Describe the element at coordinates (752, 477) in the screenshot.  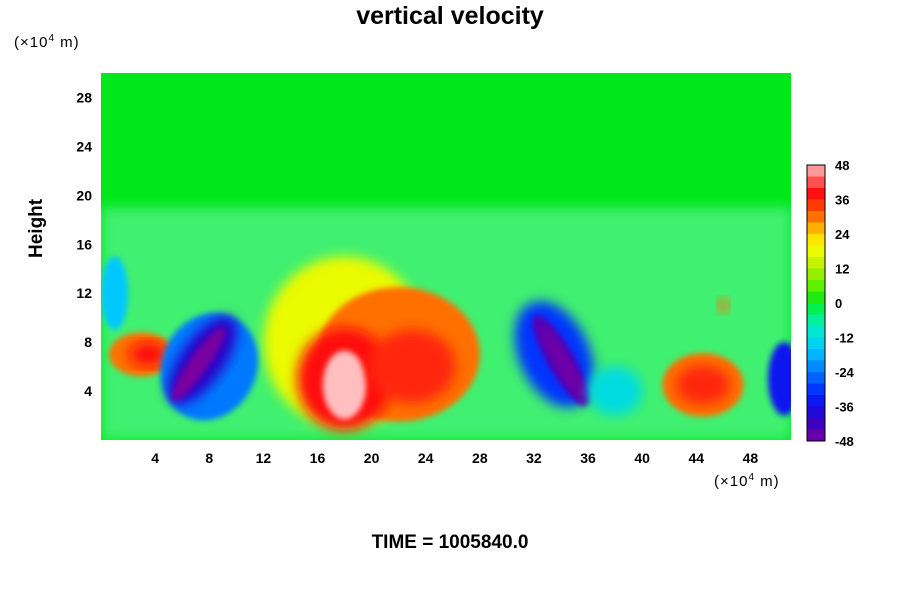
I see `x-unit-exponent: 4` at that location.